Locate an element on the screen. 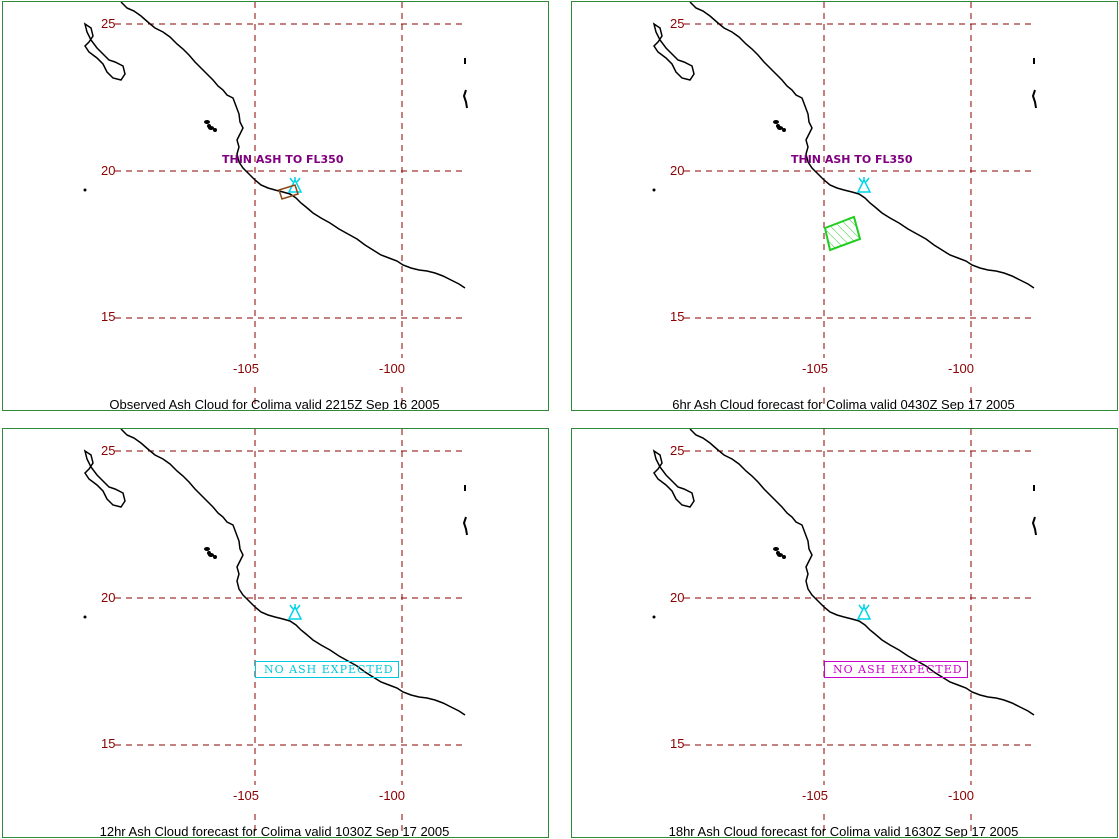  observed-ash-polygon is located at coordinates (288, 192).